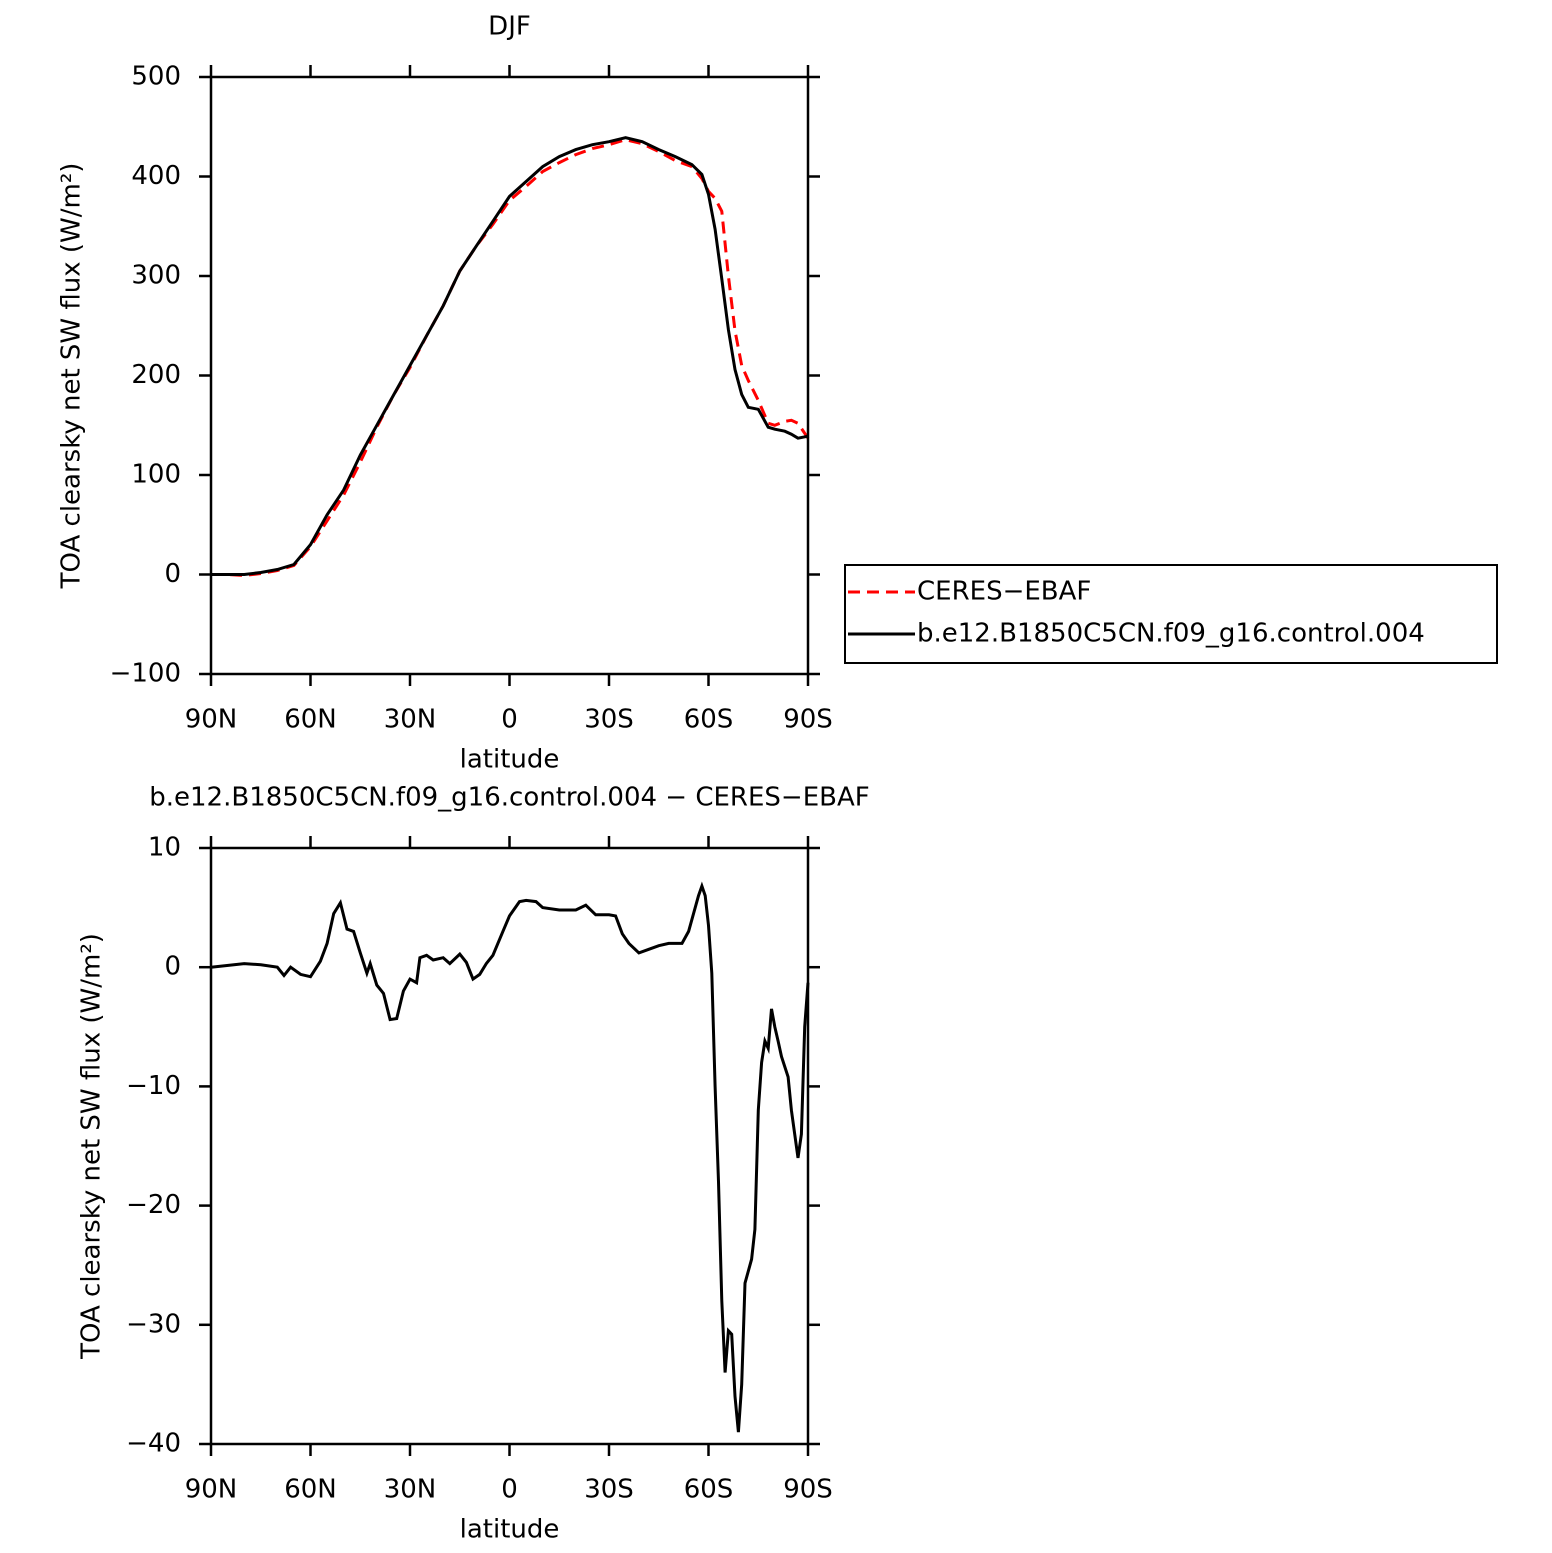 This screenshot has width=1552, height=1553. What do you see at coordinates (156, 77) in the screenshot?
I see `y-tick-label: 500` at bounding box center [156, 77].